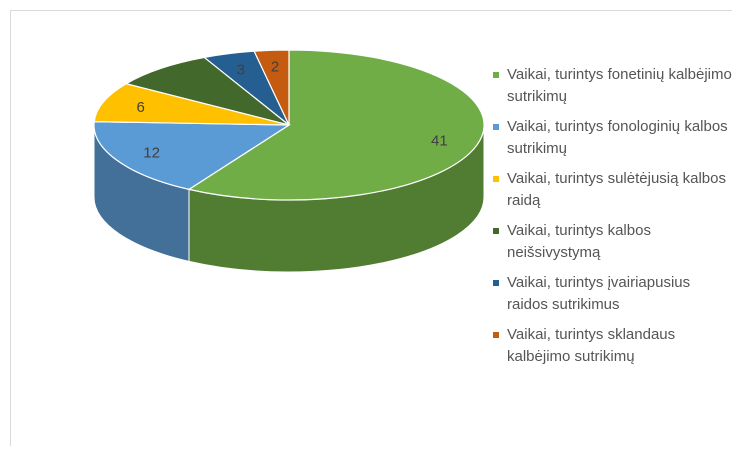 This screenshot has width=738, height=449. Describe the element at coordinates (439, 141) in the screenshot. I see `data-label: 41` at that location.